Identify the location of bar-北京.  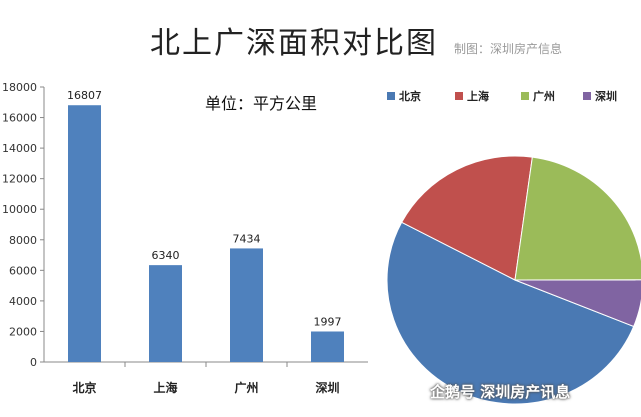
(84, 234).